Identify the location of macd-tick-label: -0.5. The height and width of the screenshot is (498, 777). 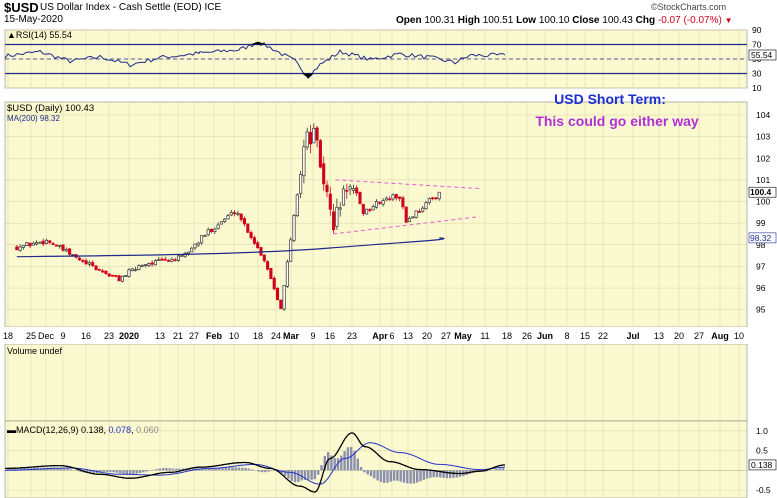
(763, 490).